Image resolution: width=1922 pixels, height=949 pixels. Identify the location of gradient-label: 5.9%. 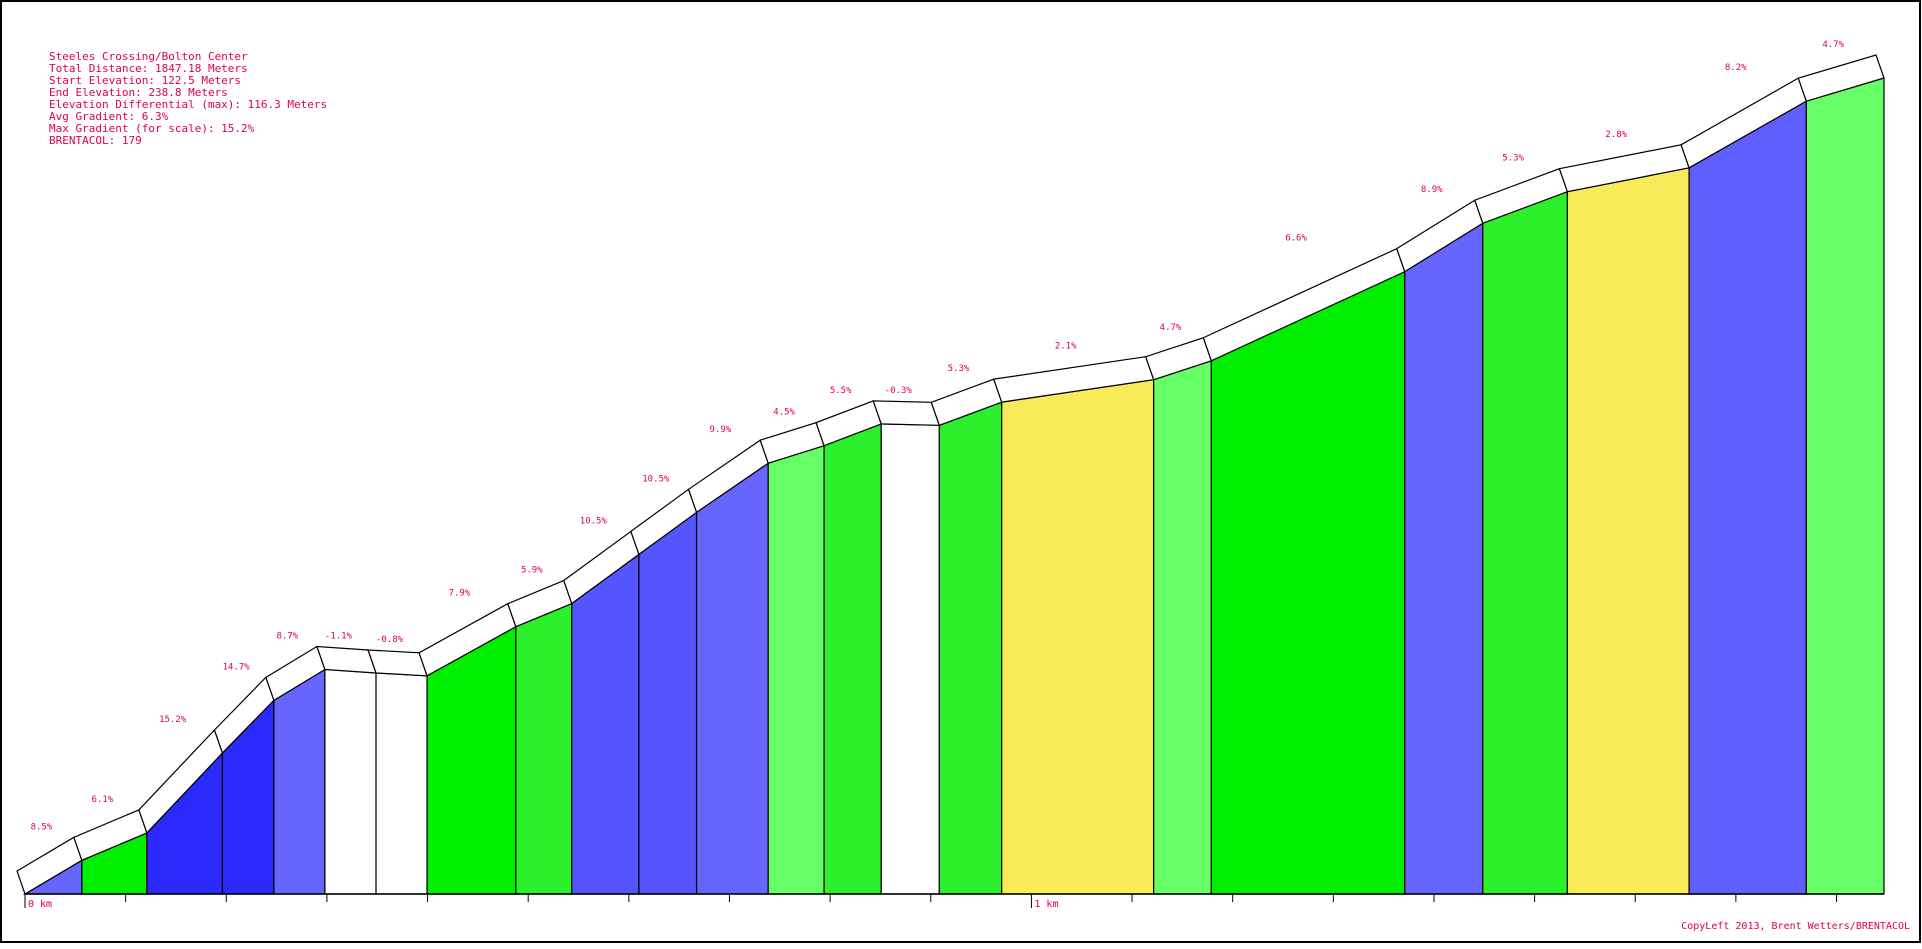
(532, 571).